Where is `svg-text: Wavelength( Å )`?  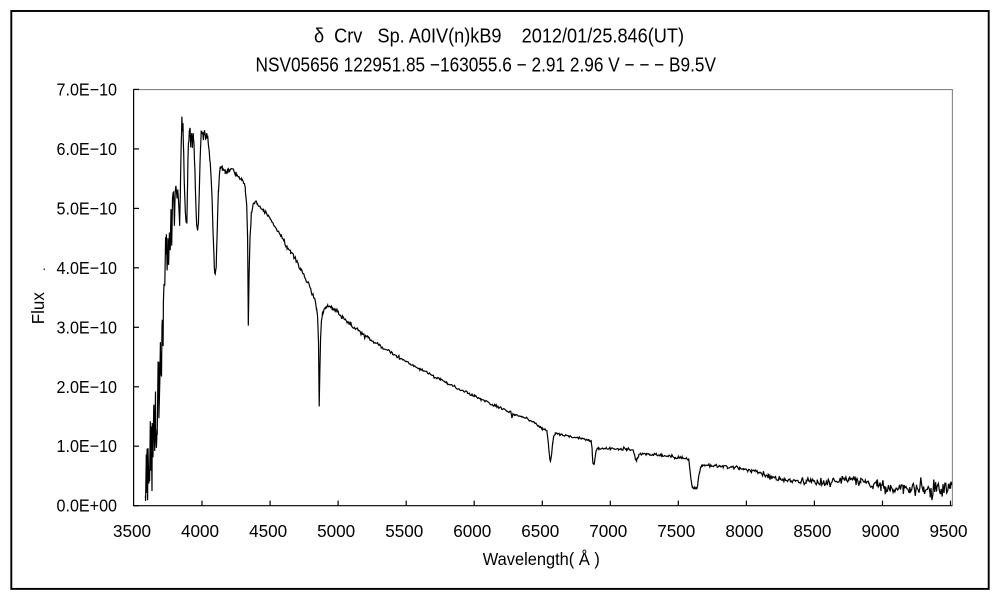 svg-text: Wavelength( Å ) is located at coordinates (541, 559).